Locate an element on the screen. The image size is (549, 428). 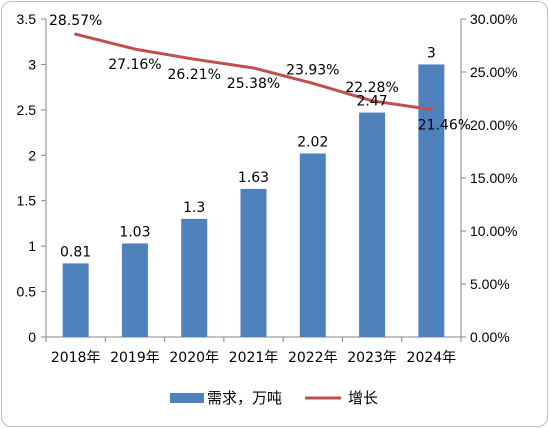
line-value-label: 23.93% is located at coordinates (312, 70).